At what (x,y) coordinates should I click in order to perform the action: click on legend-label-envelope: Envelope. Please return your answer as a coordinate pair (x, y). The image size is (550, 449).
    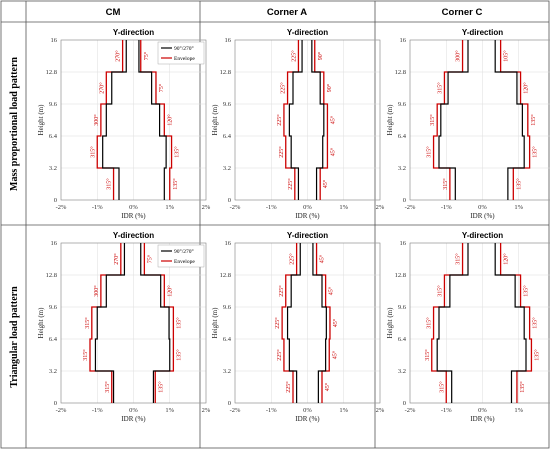
    Looking at the image, I should click on (184, 59).